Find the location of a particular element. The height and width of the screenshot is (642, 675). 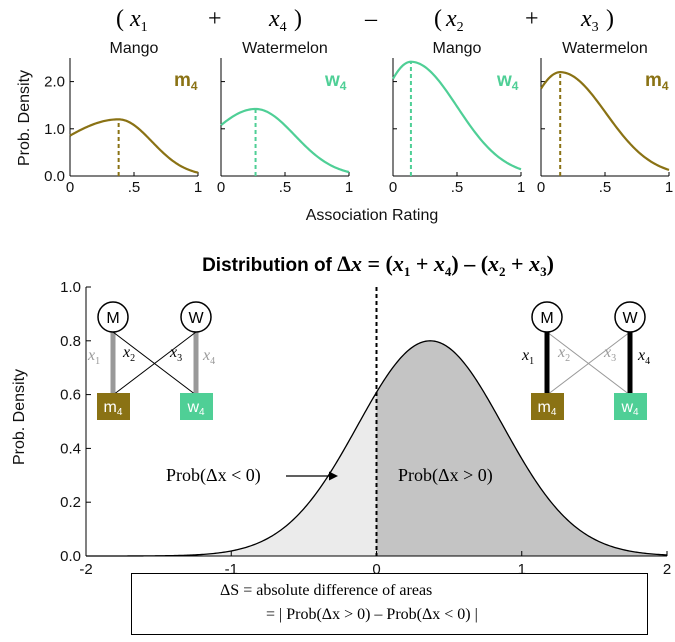

label-prob-positive: Prob(Δx > 0) is located at coordinates (445, 475).